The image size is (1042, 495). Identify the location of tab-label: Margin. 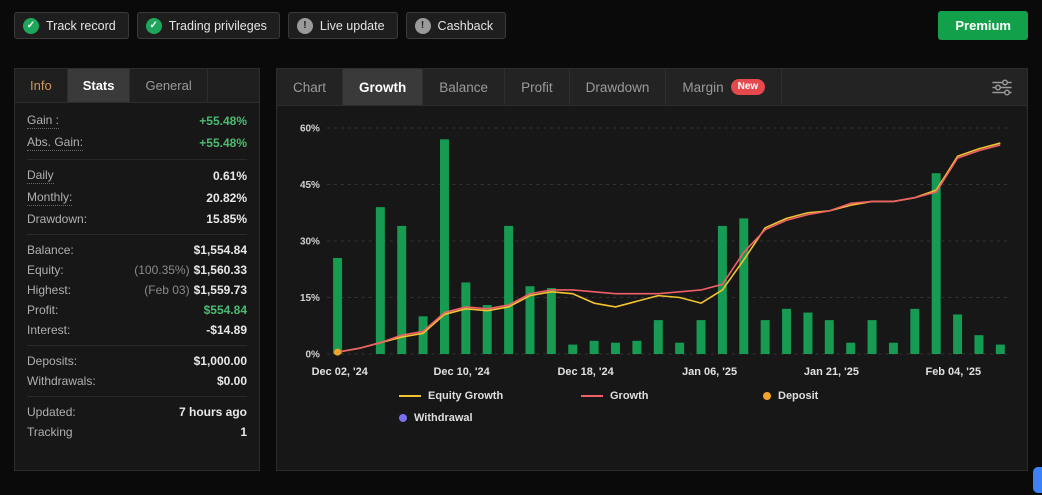
(703, 87).